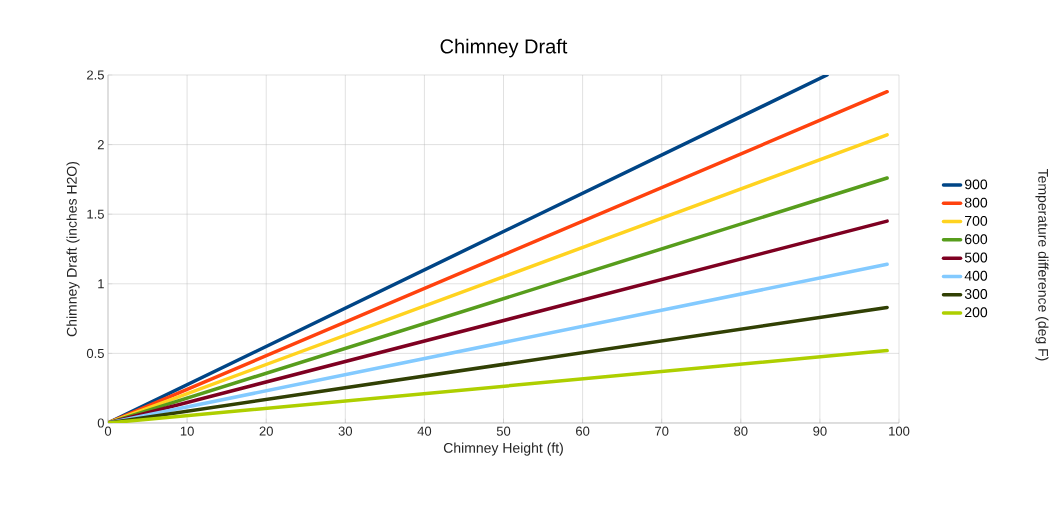 The width and height of the screenshot is (1057, 510). I want to click on x-axis-title: Chimney Height (ft), so click(503, 449).